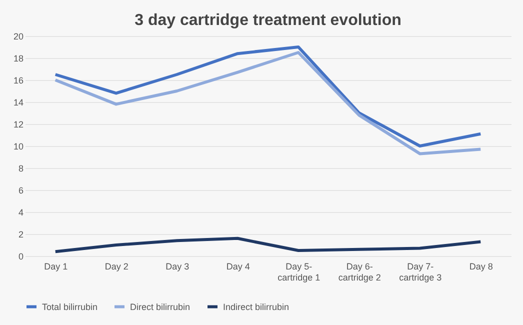 The height and width of the screenshot is (325, 523). Describe the element at coordinates (18, 125) in the screenshot. I see `y-tick-label: 12` at that location.